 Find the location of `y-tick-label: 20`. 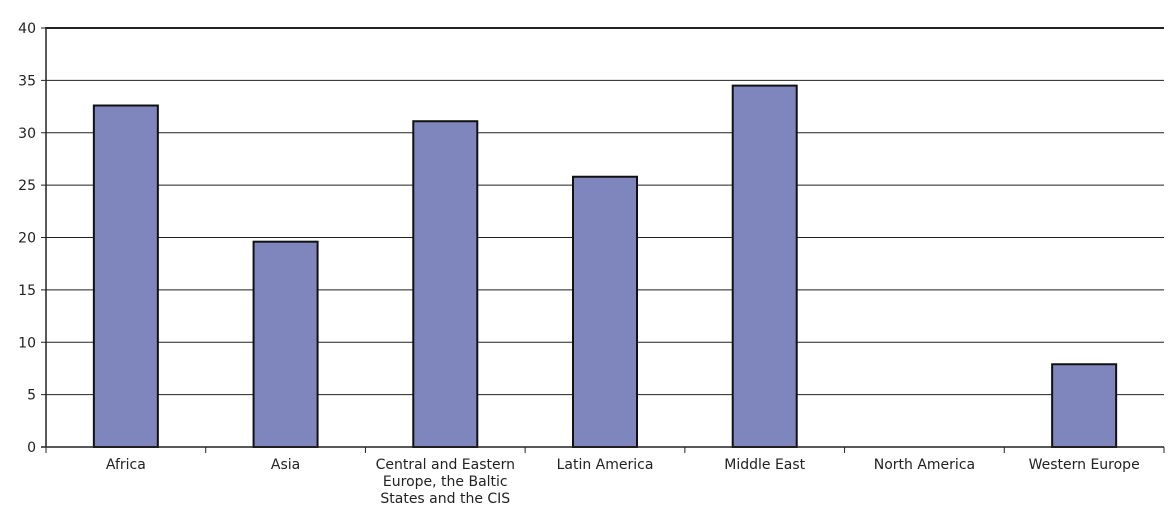

y-tick-label: 20 is located at coordinates (27, 239).